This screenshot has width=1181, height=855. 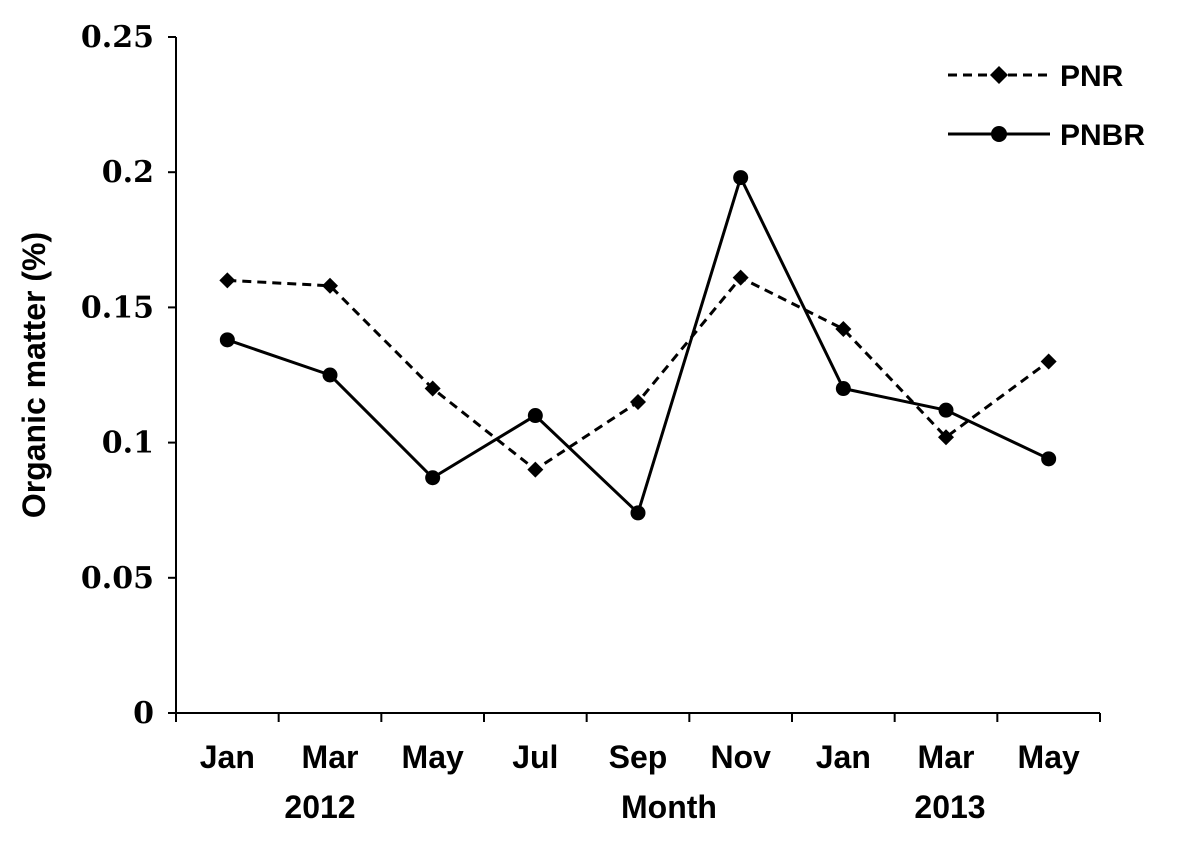 I want to click on y-axis-label: Organic matter (%), so click(x=34, y=375).